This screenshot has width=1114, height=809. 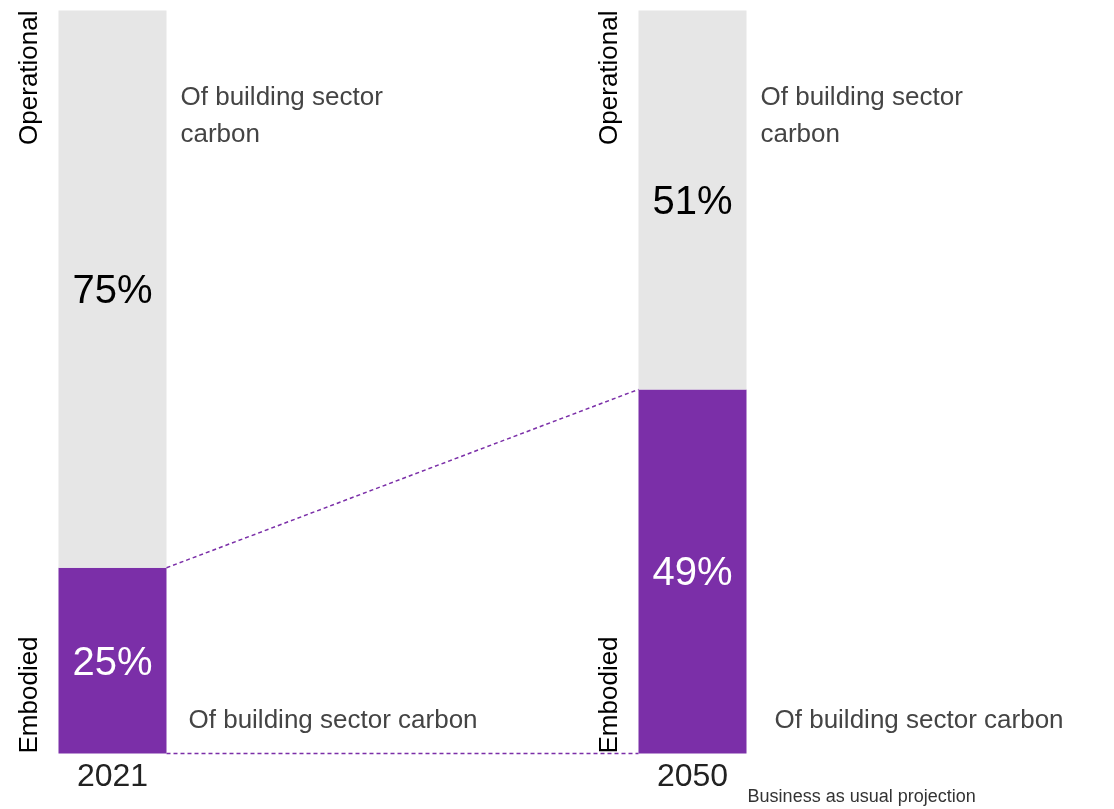 What do you see at coordinates (861, 795) in the screenshot?
I see `text: Business as usual projection` at bounding box center [861, 795].